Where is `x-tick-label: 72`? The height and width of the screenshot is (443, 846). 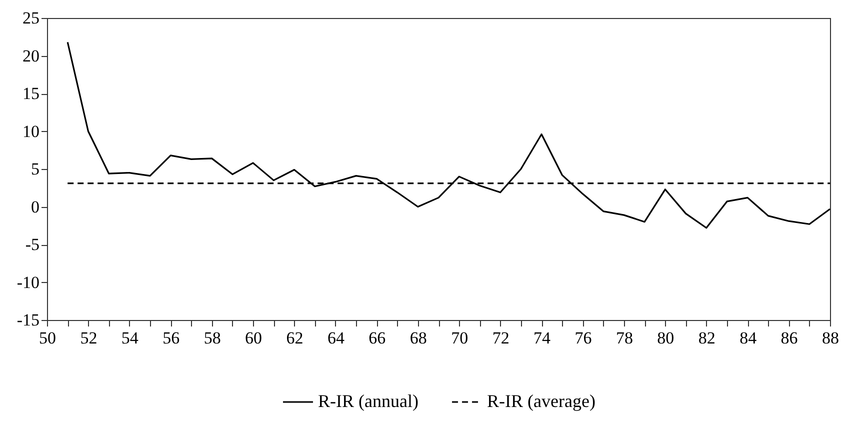 x-tick-label: 72 is located at coordinates (501, 338).